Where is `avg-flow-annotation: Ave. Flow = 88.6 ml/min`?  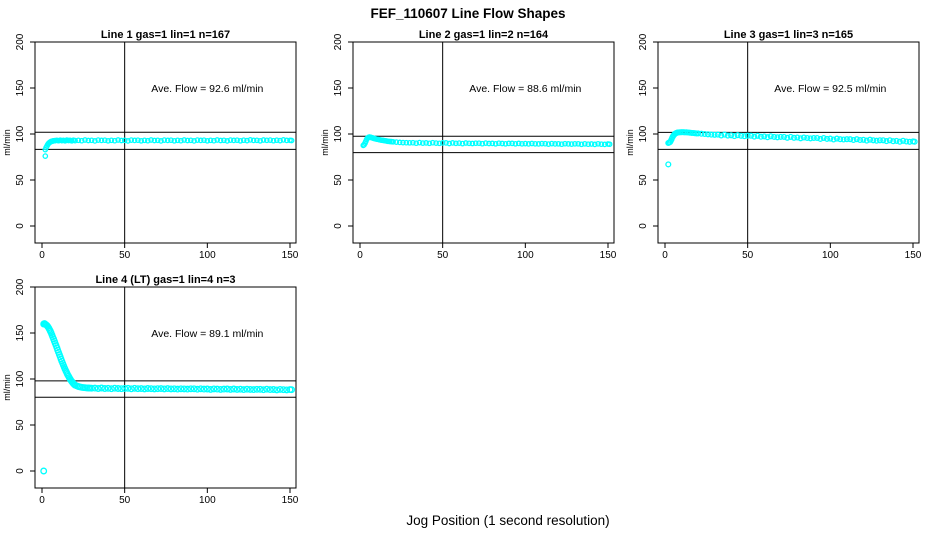 avg-flow-annotation: Ave. Flow = 88.6 ml/min is located at coordinates (525, 89).